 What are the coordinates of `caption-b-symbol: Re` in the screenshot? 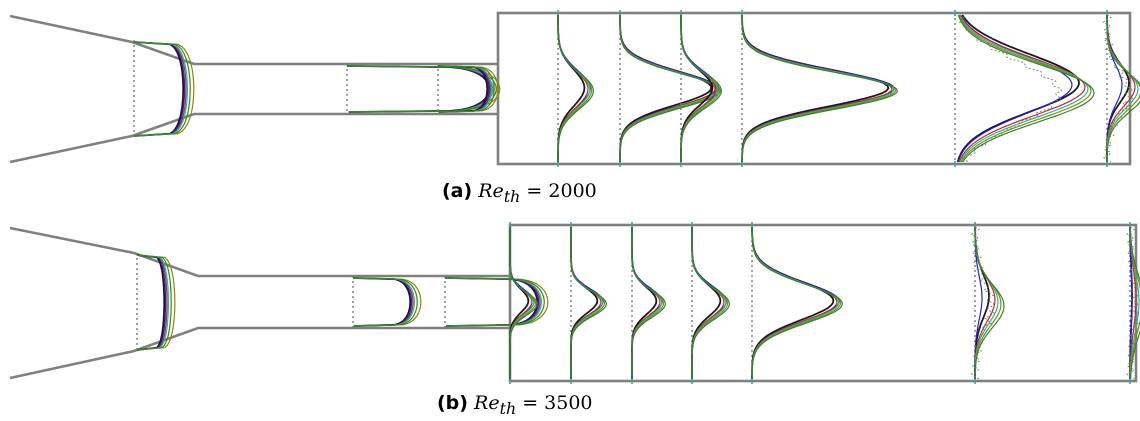 It's located at (487, 403).